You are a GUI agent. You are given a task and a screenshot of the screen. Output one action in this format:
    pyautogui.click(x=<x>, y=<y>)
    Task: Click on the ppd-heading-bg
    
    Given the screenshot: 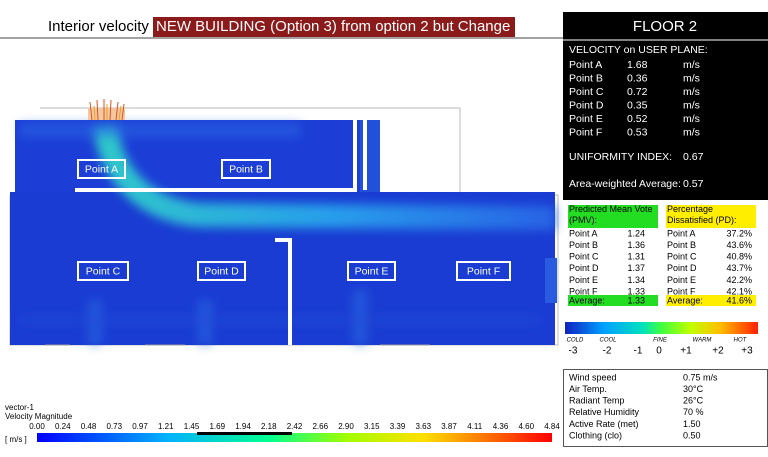 What is the action you would take?
    pyautogui.click(x=711, y=216)
    